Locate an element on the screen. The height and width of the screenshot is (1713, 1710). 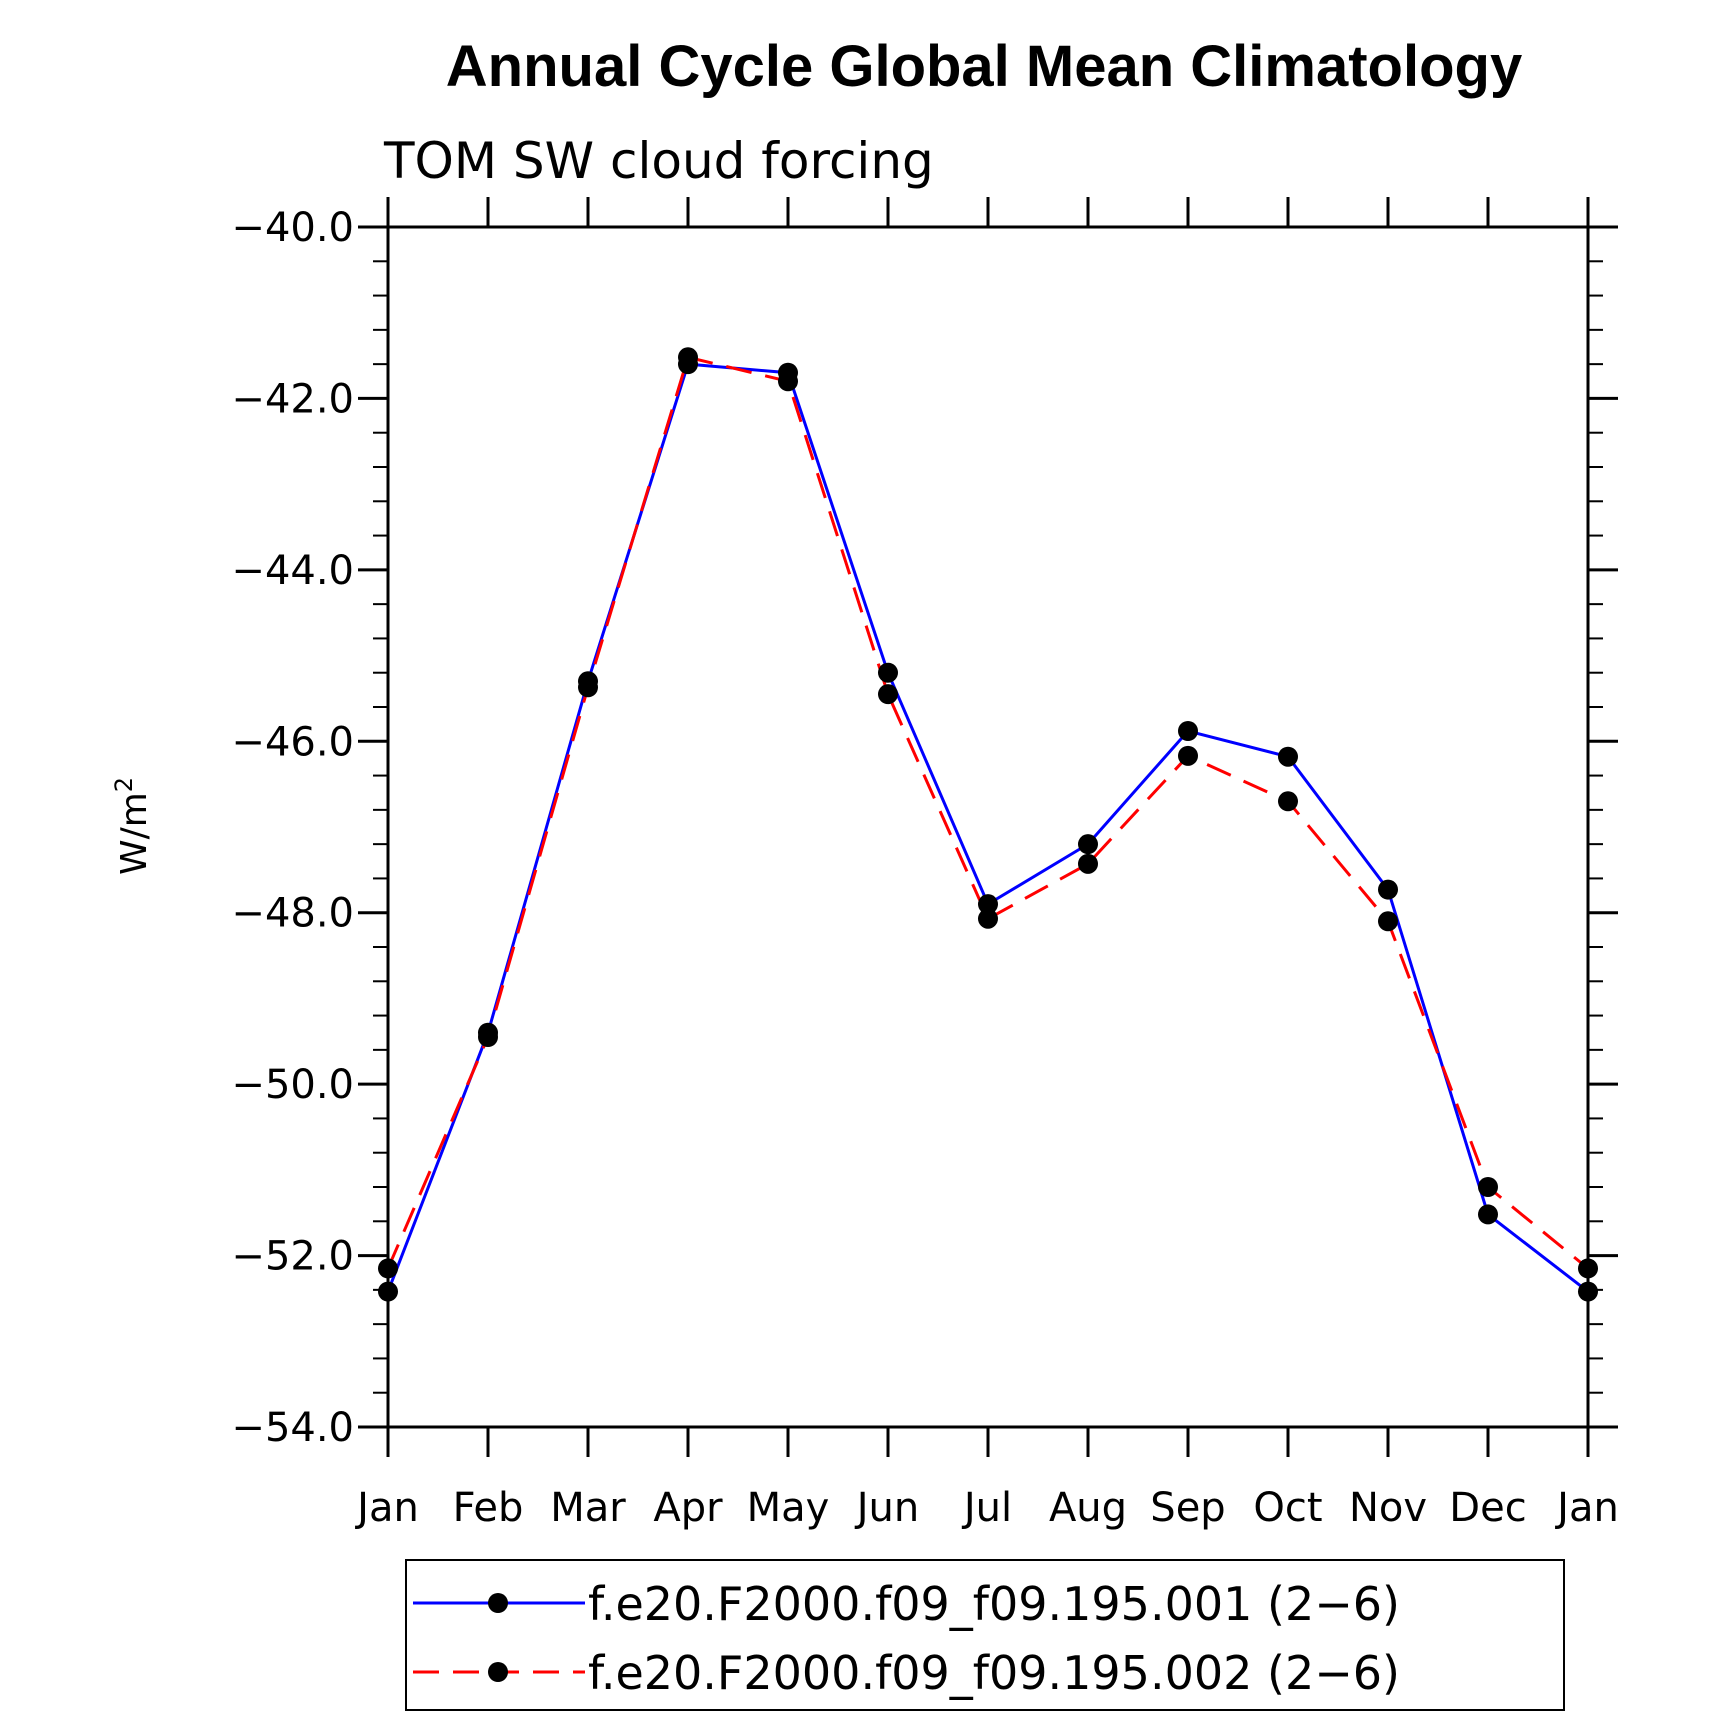
chart-subtitle: TOM SW cloud forcing is located at coordinates (658, 161).